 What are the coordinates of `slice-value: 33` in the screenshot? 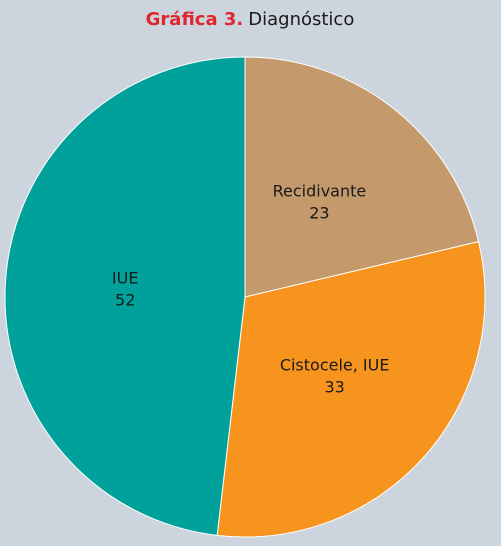 It's located at (334, 386).